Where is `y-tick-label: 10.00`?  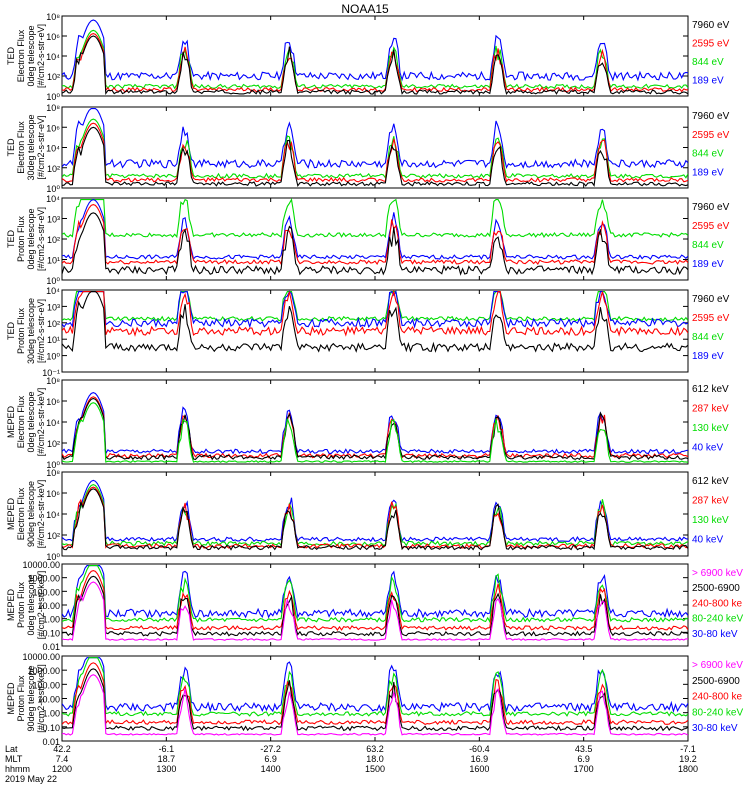 y-tick-label: 10.00 is located at coordinates (48, 606).